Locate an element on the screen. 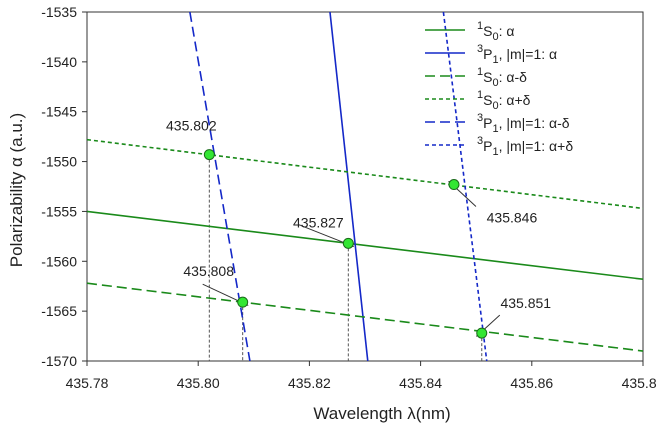 This screenshot has height=431, width=657. y-axis-title: Polarizability α (a.u.) is located at coordinates (16, 190).